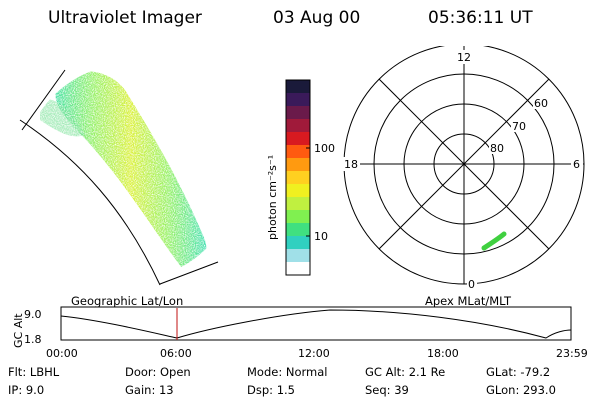 This screenshot has width=600, height=400. Describe the element at coordinates (497, 148) in the screenshot. I see `latitude-label: 80` at that location.